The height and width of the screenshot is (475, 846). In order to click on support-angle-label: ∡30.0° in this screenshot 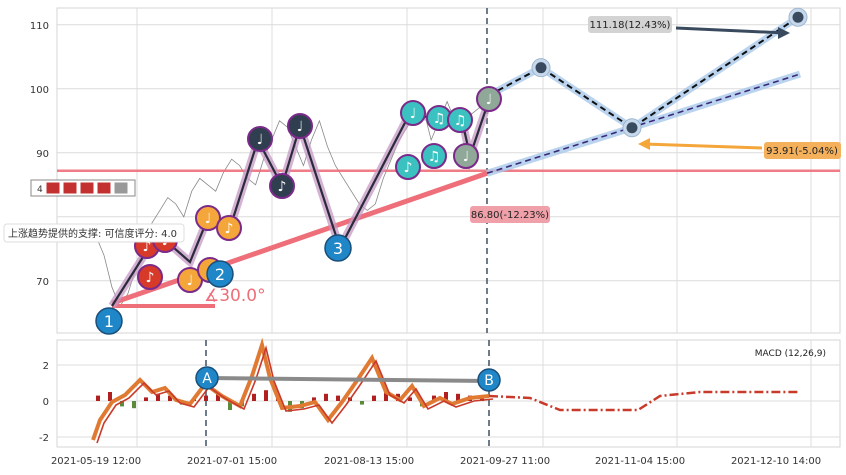, I will do `click(235, 296)`.